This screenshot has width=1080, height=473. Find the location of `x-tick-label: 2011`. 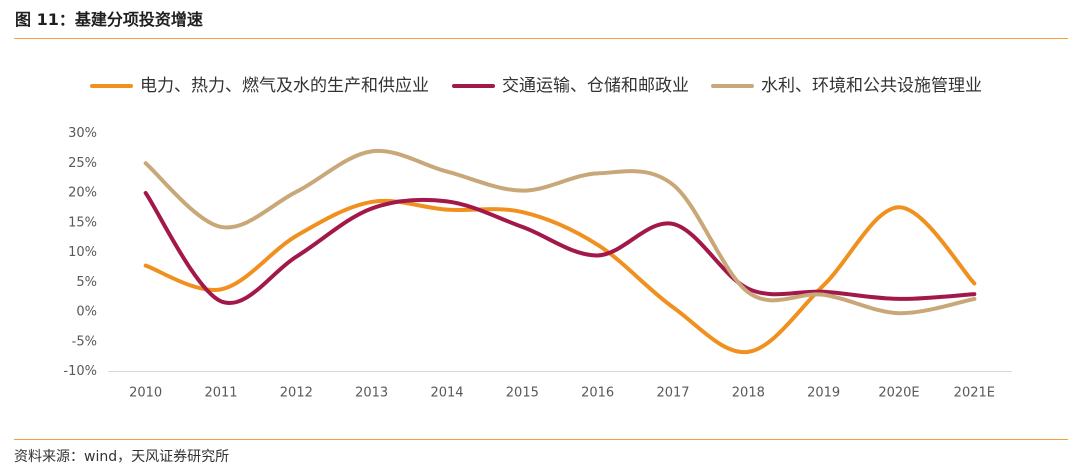

x-tick-label: 2011 is located at coordinates (220, 393).